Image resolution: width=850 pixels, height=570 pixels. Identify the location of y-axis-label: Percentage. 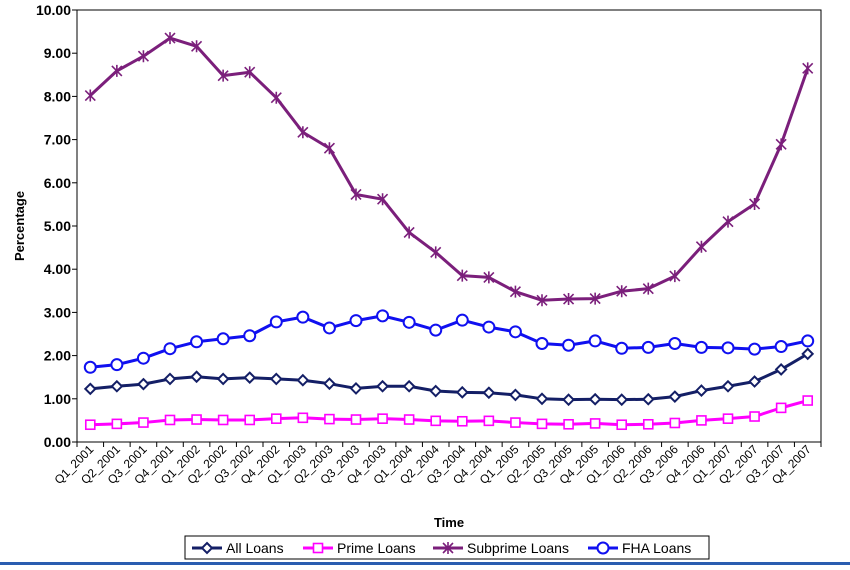
(19, 226).